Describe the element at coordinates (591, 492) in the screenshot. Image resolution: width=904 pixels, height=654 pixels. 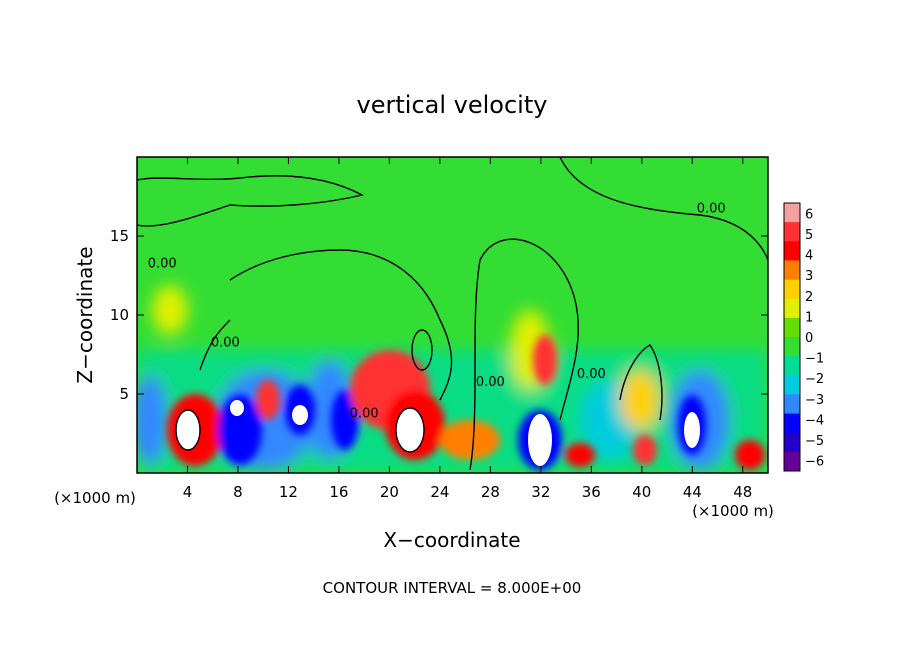
I see `x-tick-label: 36` at that location.